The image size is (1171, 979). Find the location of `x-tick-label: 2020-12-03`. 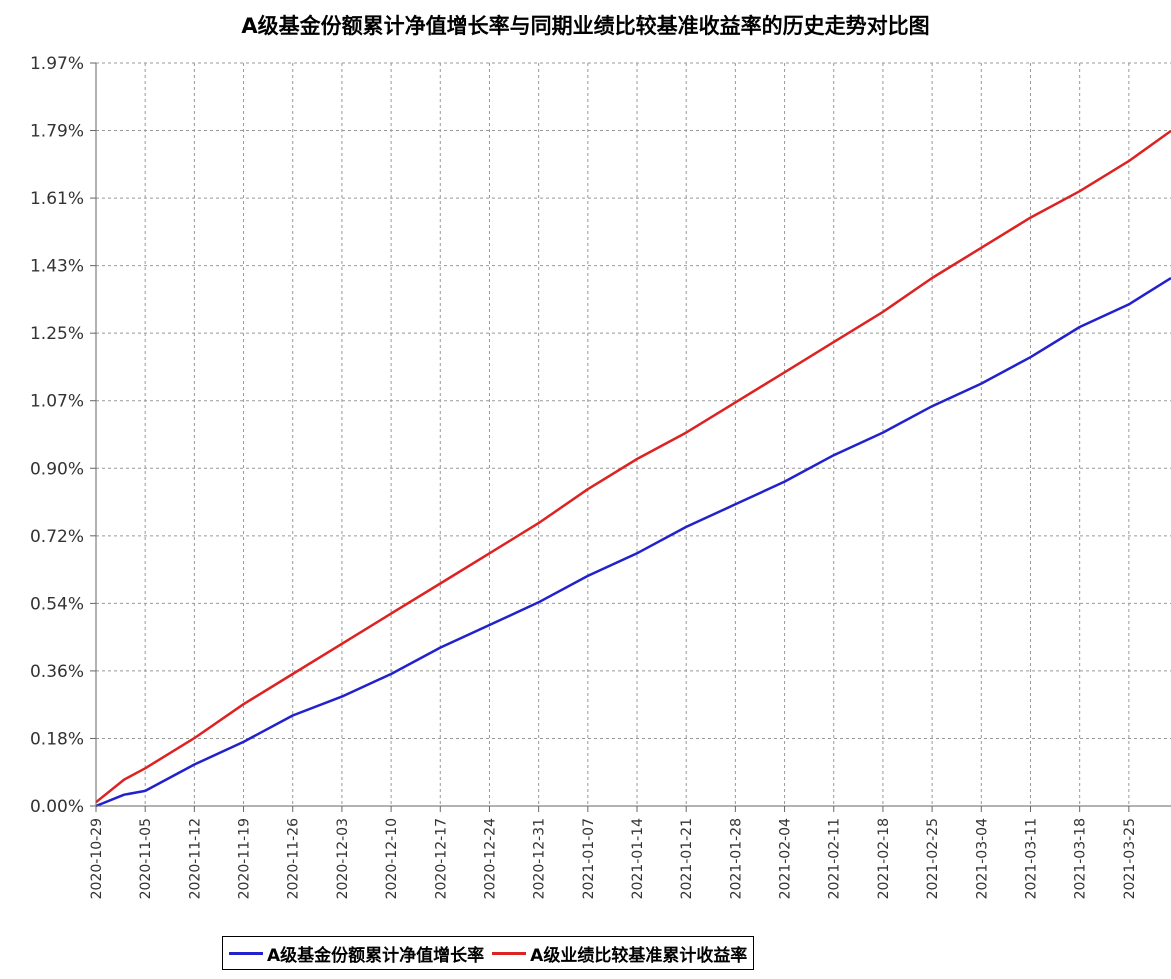

x-tick-label: 2020-12-03 is located at coordinates (343, 858).